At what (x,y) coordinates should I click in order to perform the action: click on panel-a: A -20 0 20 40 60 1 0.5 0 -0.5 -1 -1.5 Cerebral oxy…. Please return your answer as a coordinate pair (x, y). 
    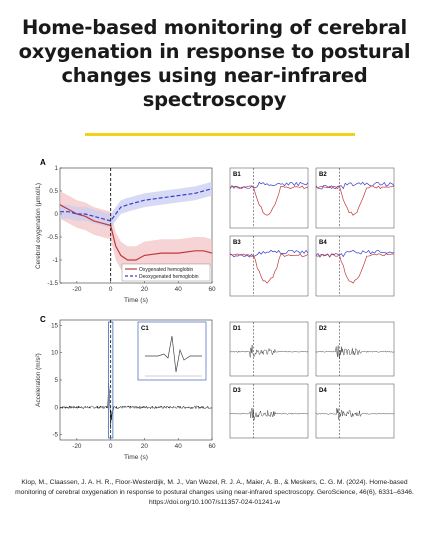
    Looking at the image, I should click on (125, 231).